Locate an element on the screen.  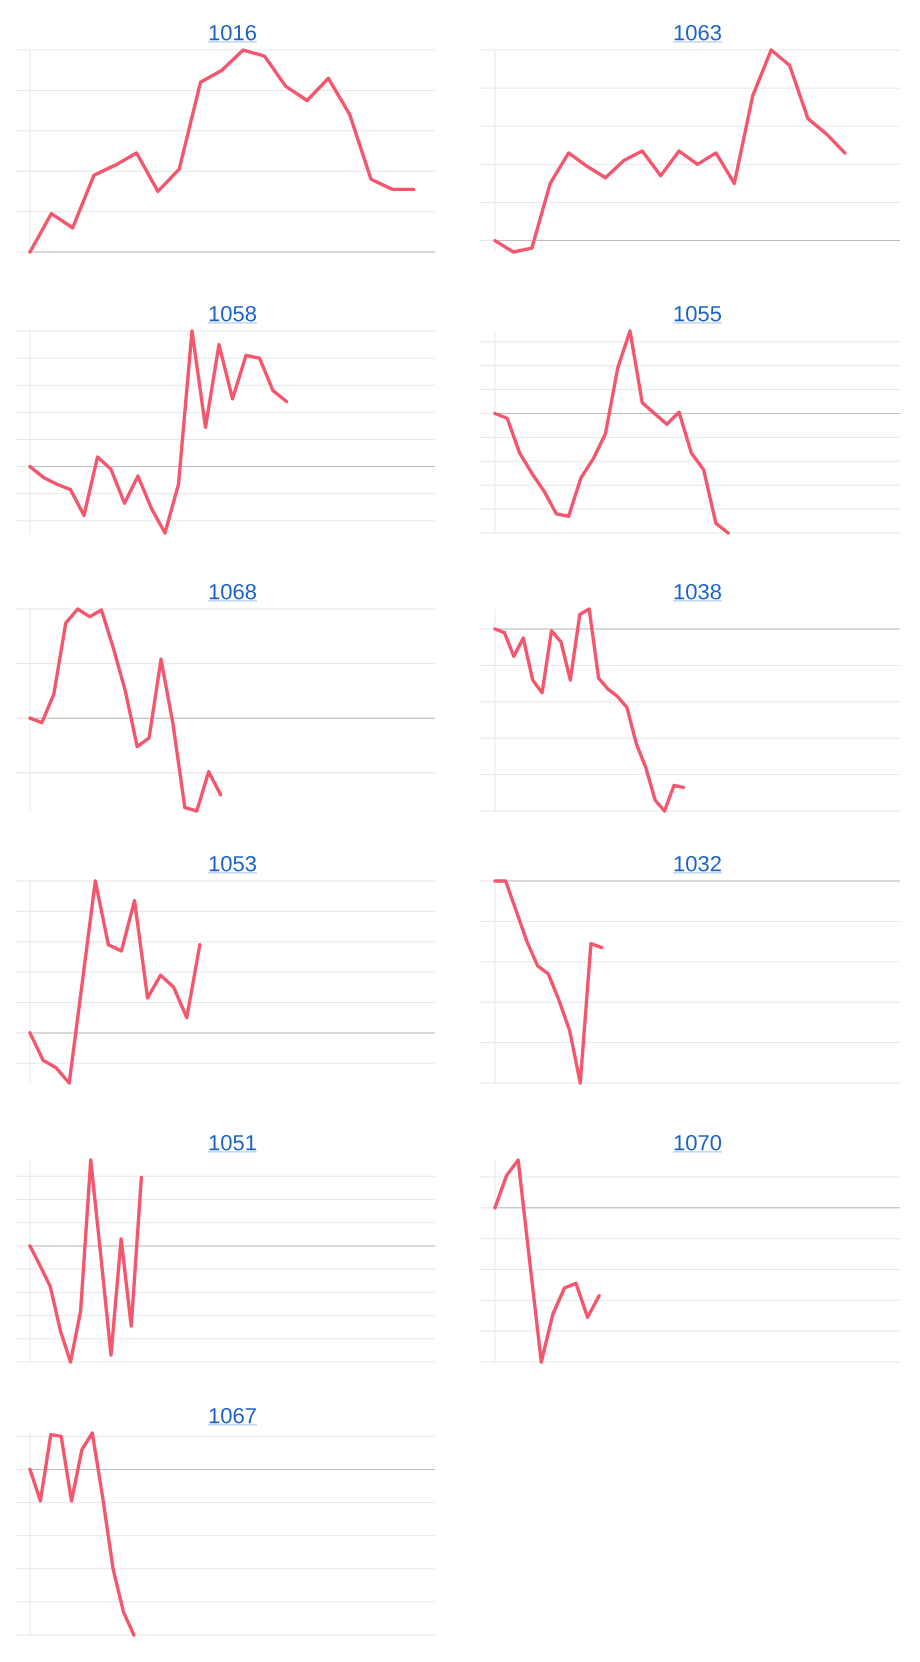
chart-title: 1016 is located at coordinates (232, 32).